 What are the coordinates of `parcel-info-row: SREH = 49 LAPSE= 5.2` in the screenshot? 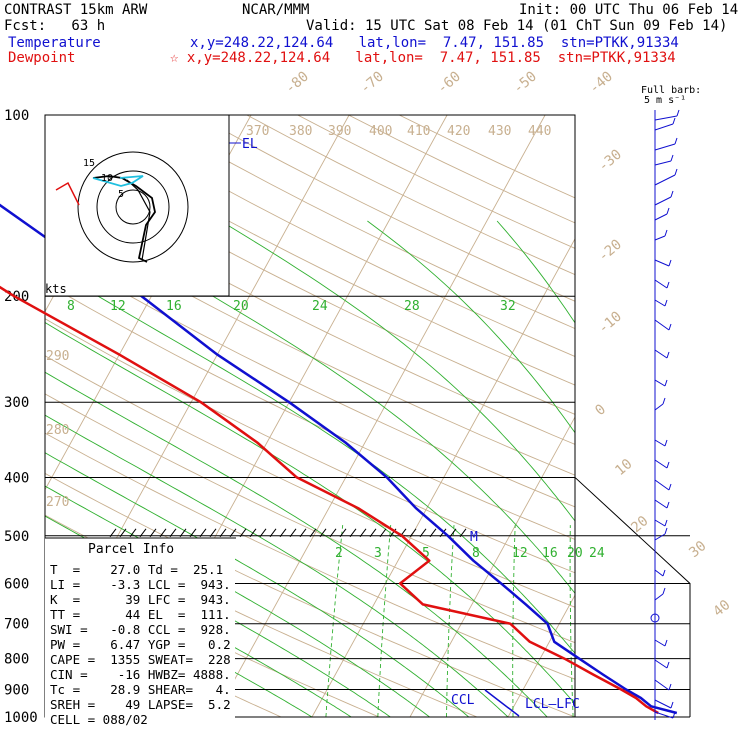 It's located at (140, 704).